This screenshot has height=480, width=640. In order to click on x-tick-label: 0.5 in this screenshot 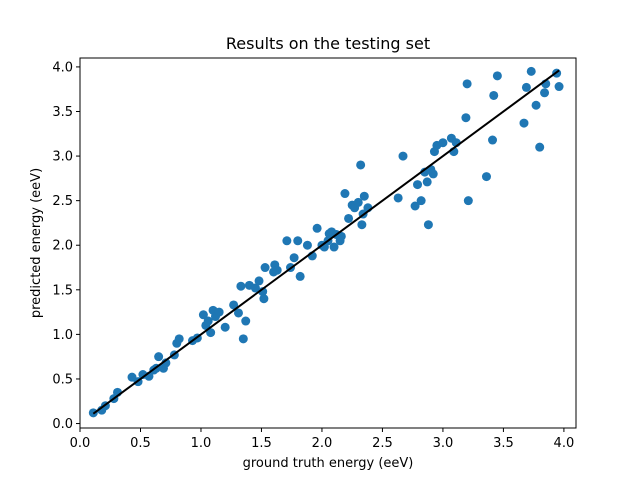, I will do `click(140, 443)`.